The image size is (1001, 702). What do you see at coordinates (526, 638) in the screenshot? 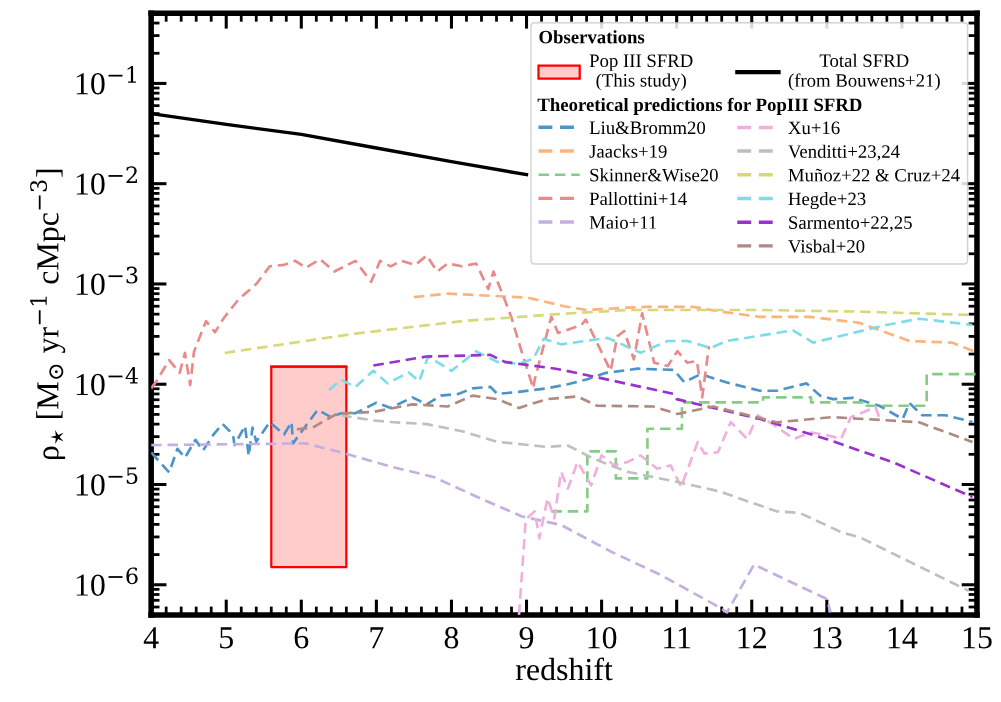
I see `x-tick-label: 9` at bounding box center [526, 638].